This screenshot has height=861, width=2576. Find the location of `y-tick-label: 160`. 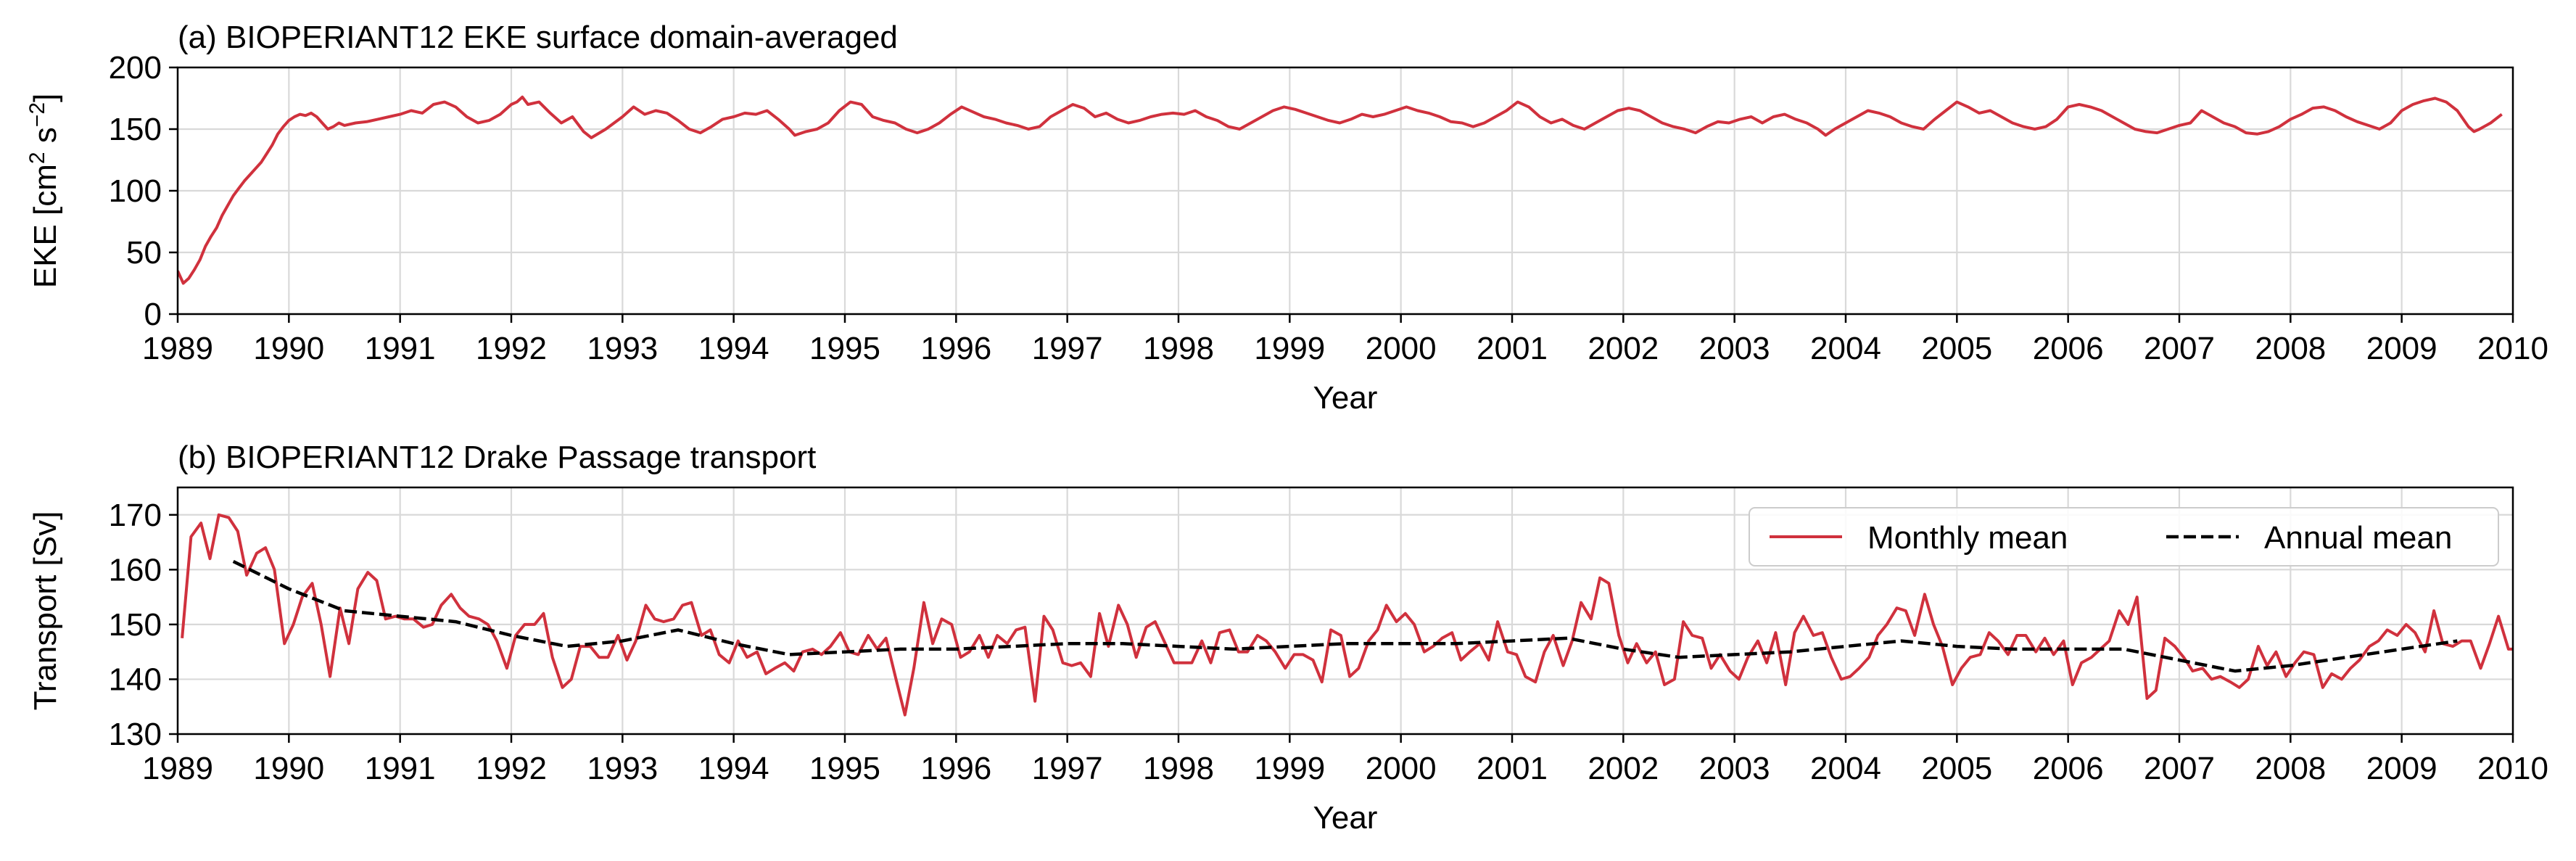

y-tick-label: 160 is located at coordinates (135, 570).